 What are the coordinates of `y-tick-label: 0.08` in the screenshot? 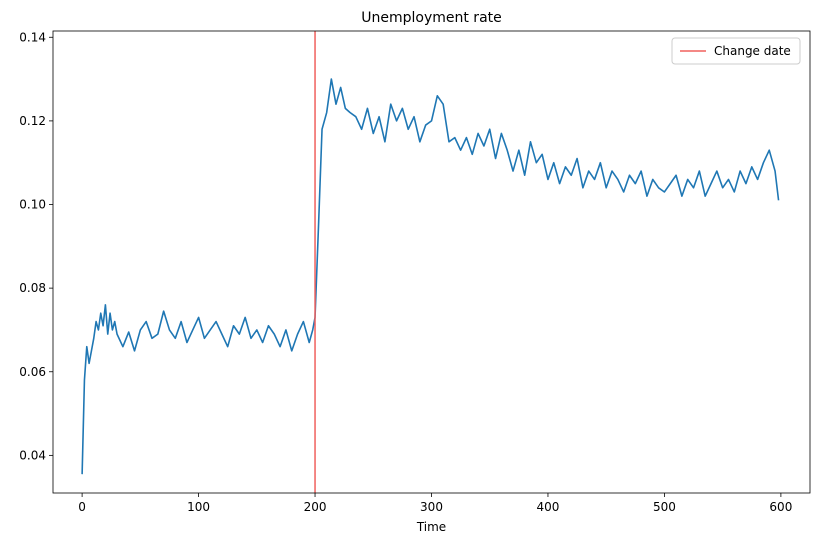 It's located at (32, 288).